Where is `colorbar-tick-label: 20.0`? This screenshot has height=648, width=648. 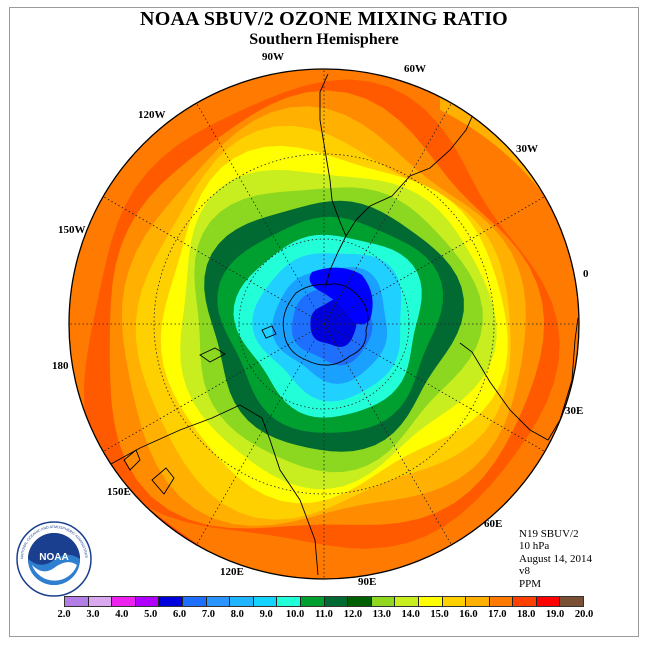
colorbar-tick-label: 20.0 is located at coordinates (584, 614).